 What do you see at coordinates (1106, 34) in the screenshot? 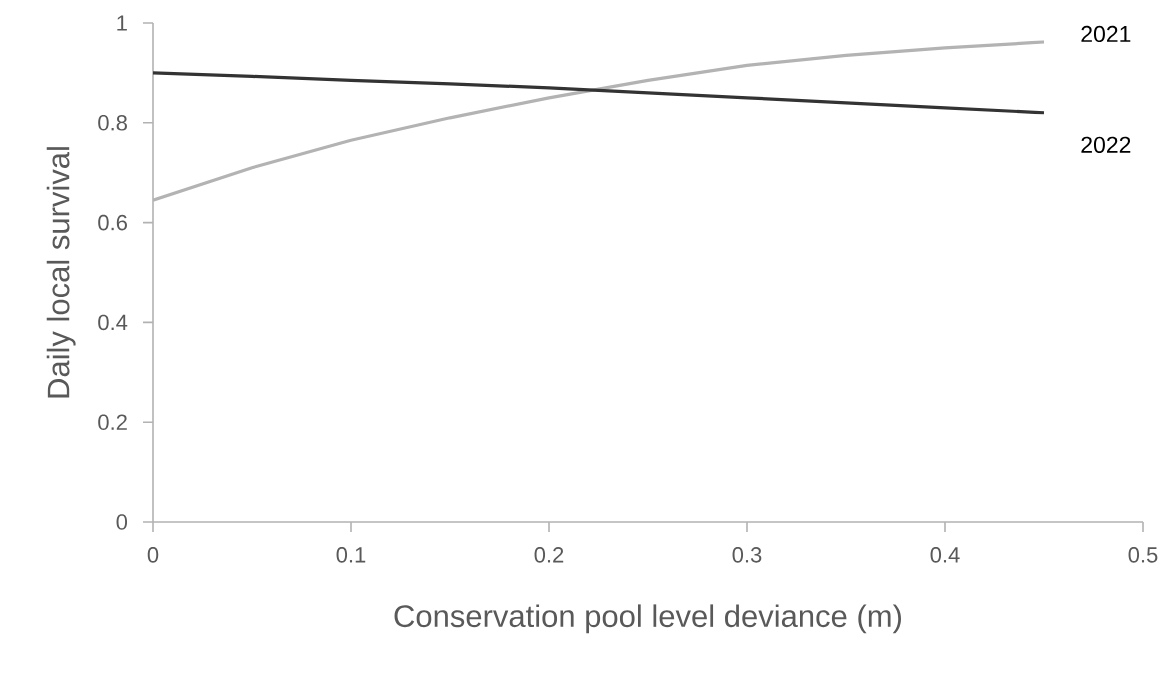
I see `series-label: 2021` at bounding box center [1106, 34].